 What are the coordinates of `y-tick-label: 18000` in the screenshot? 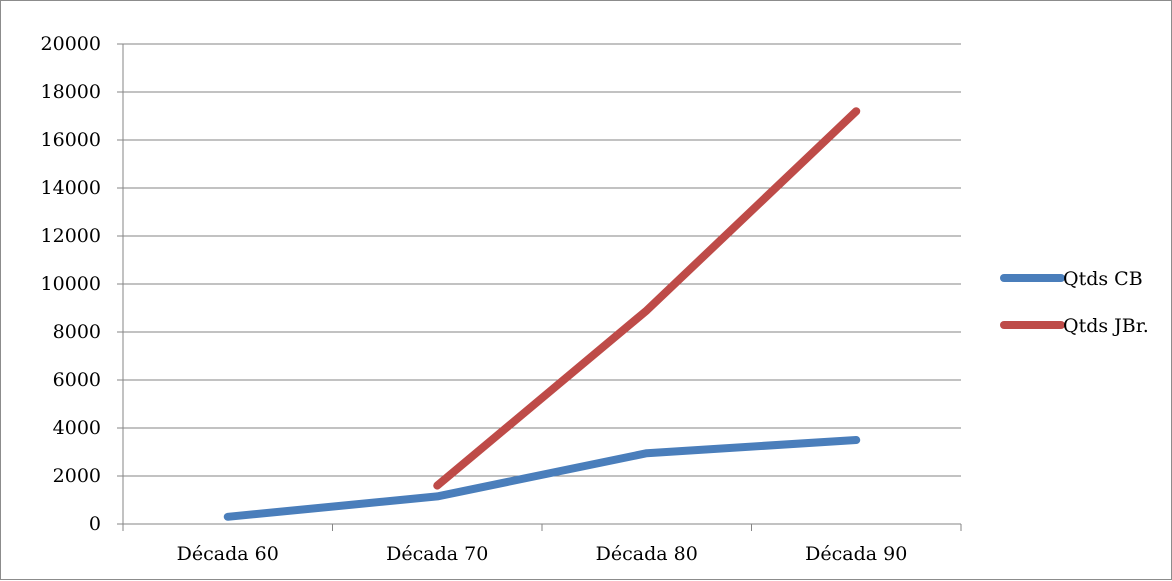 It's located at (71, 92).